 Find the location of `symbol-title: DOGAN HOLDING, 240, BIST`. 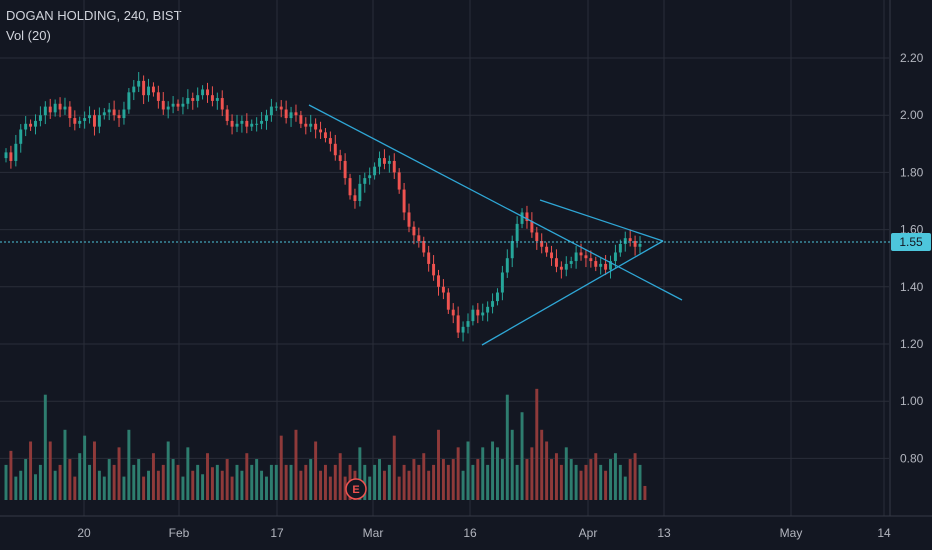

symbol-title: DOGAN HOLDING, 240, BIST is located at coordinates (94, 15).